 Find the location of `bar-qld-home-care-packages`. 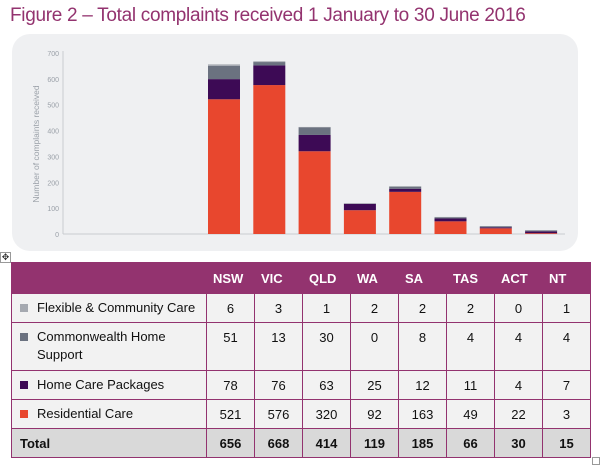

bar-qld-home-care-packages is located at coordinates (314, 143).